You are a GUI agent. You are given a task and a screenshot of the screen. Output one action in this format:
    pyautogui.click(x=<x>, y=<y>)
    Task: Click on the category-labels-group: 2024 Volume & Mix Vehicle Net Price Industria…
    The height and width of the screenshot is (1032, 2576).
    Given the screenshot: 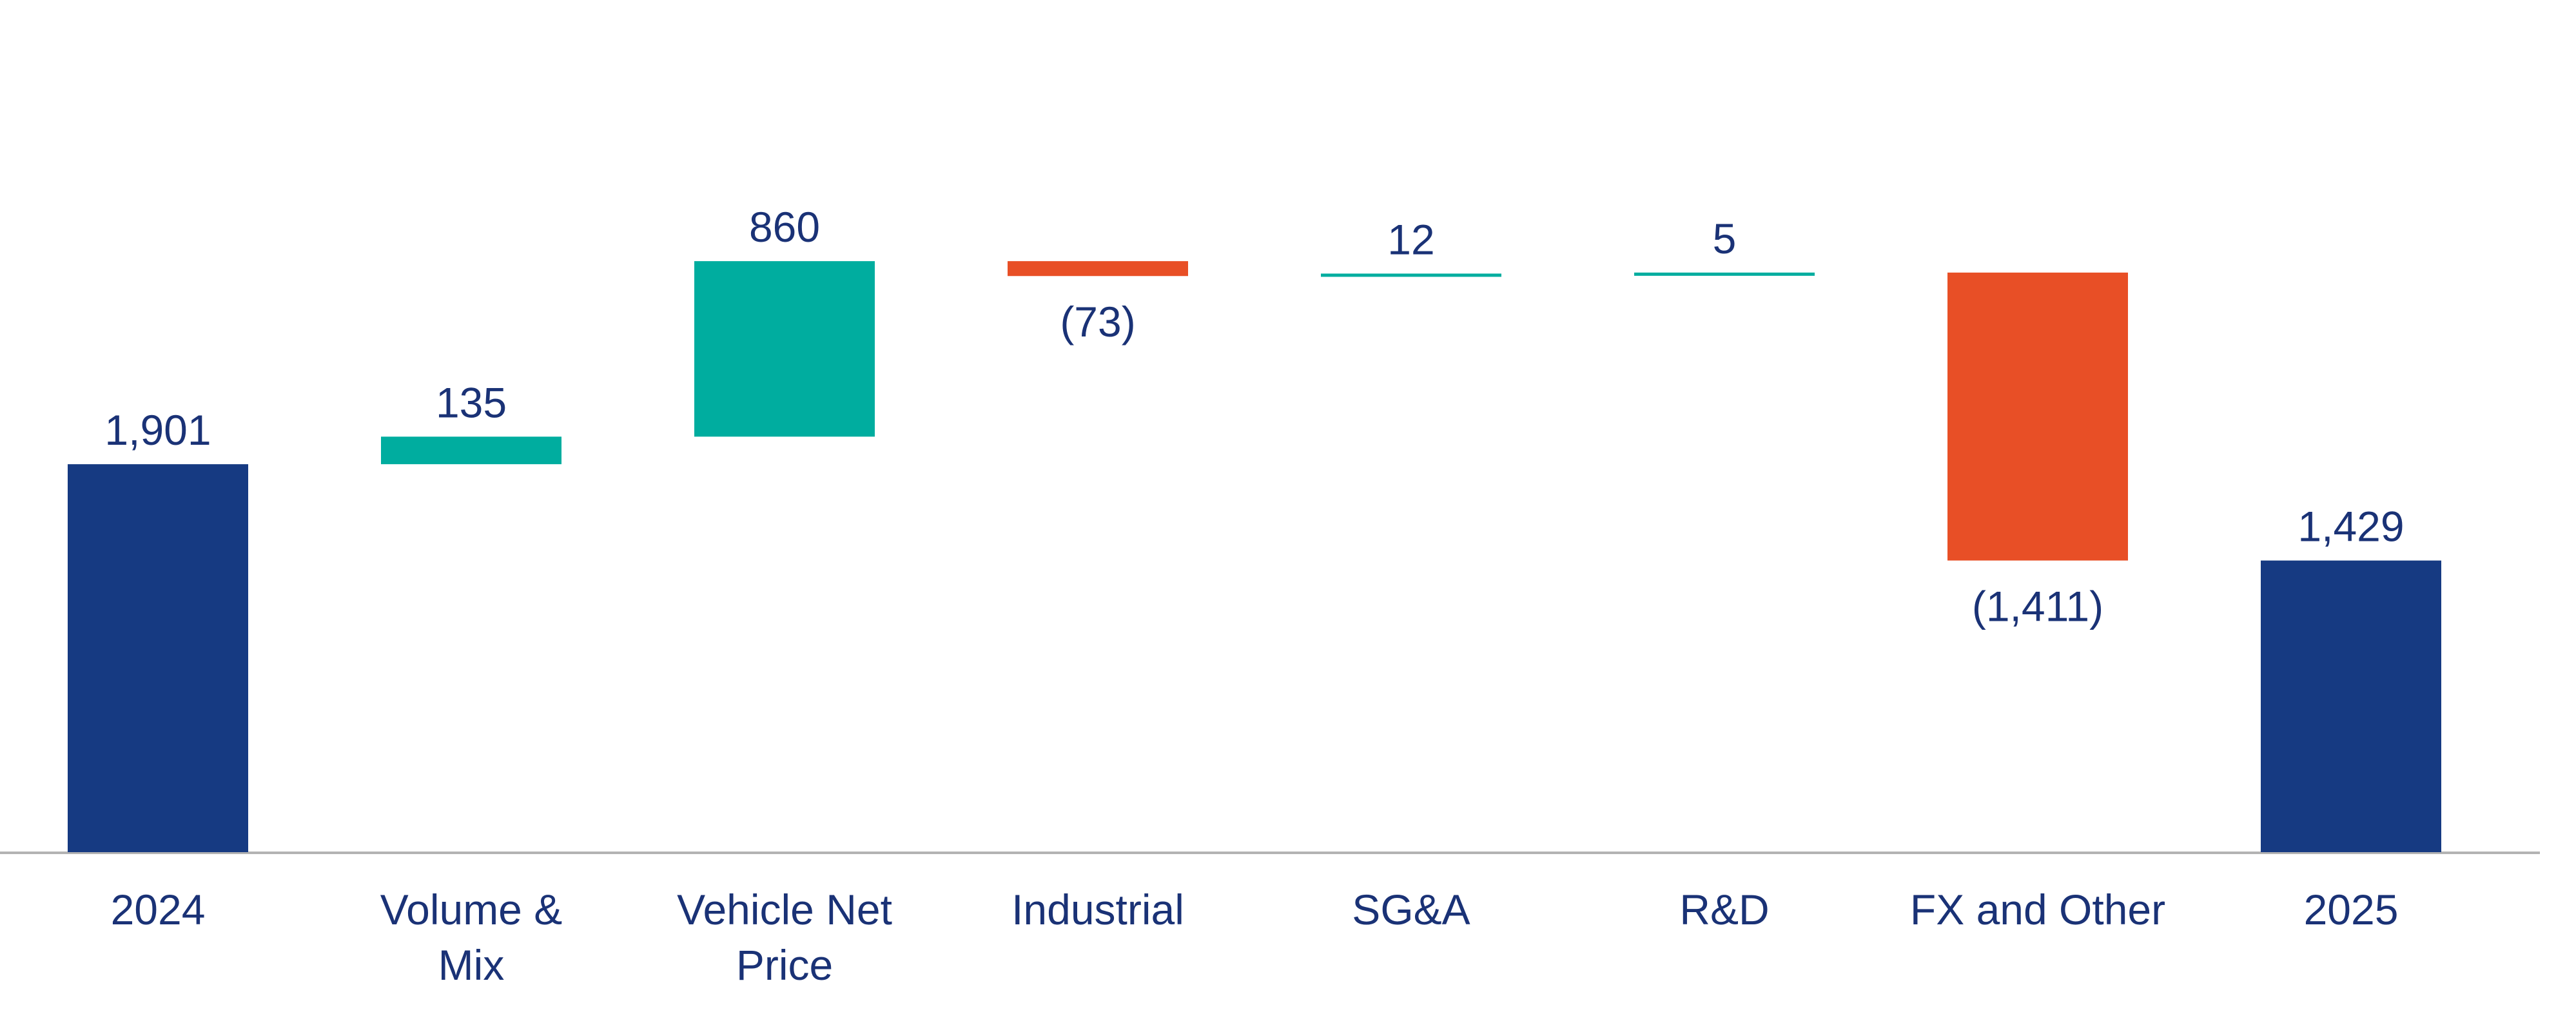 What is the action you would take?
    pyautogui.click(x=1255, y=938)
    